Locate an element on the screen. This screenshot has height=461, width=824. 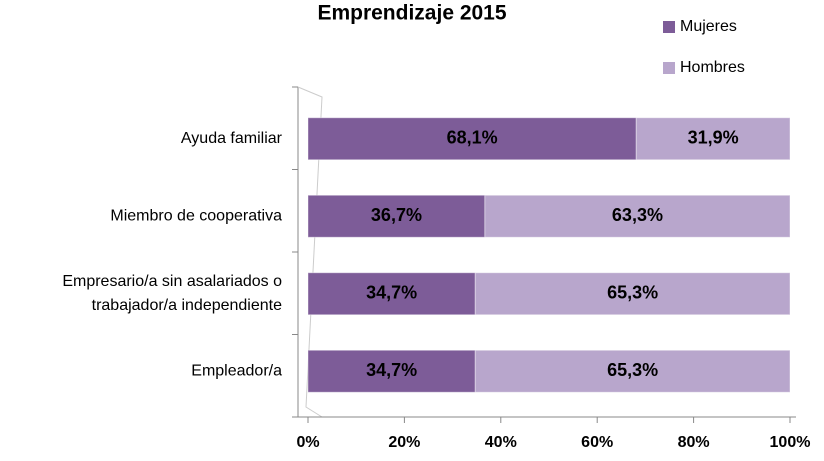
x-tick-label: 20% is located at coordinates (404, 442).